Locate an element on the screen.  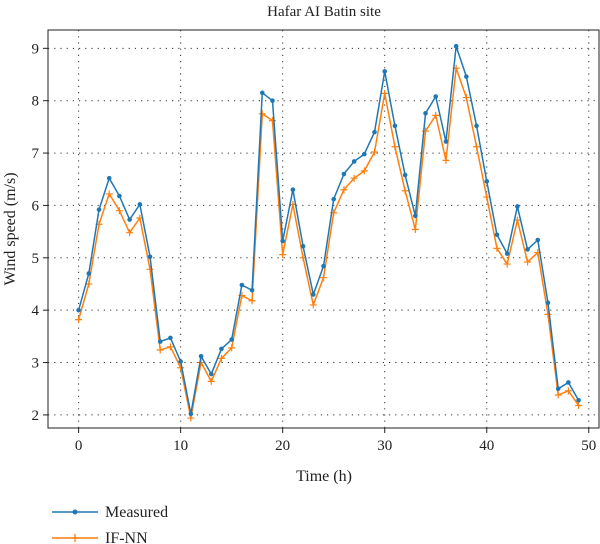
x-tick-label: 20 is located at coordinates (282, 446).